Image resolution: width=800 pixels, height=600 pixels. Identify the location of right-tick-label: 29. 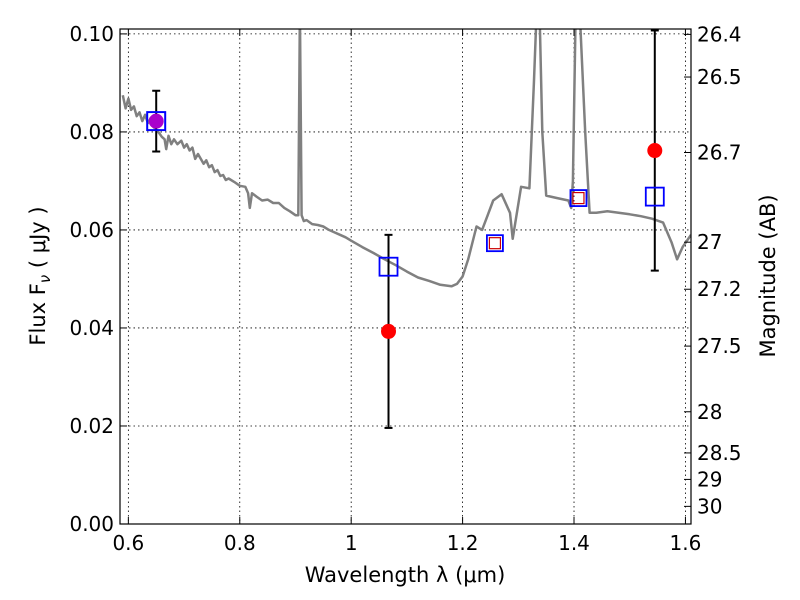
(709, 479).